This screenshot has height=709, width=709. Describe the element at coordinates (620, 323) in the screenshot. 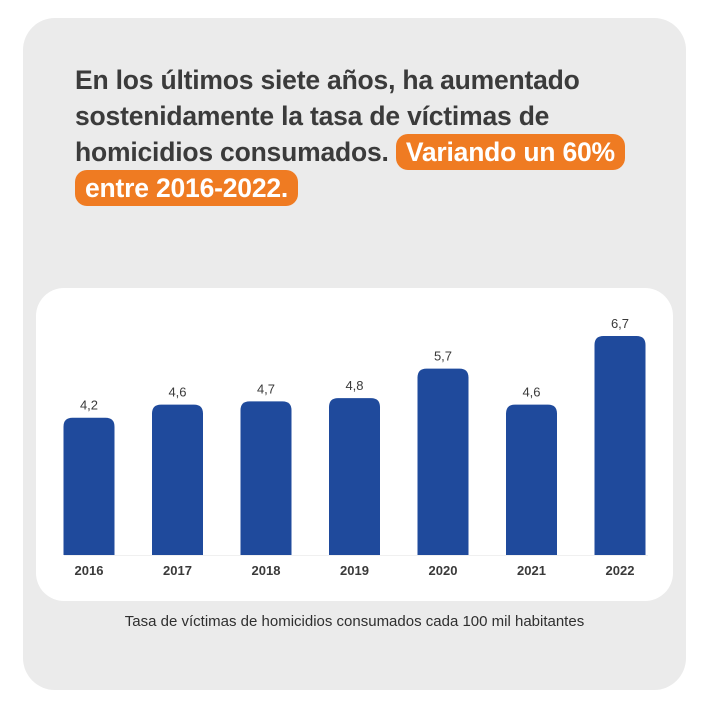

I see `data-label-2022: 6,7` at that location.